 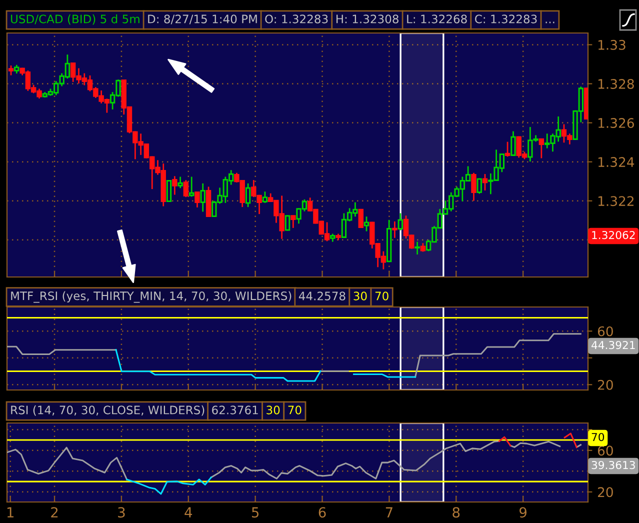 What do you see at coordinates (202, 19) in the screenshot?
I see `text: D: 8/27/15 1:40 PM` at bounding box center [202, 19].